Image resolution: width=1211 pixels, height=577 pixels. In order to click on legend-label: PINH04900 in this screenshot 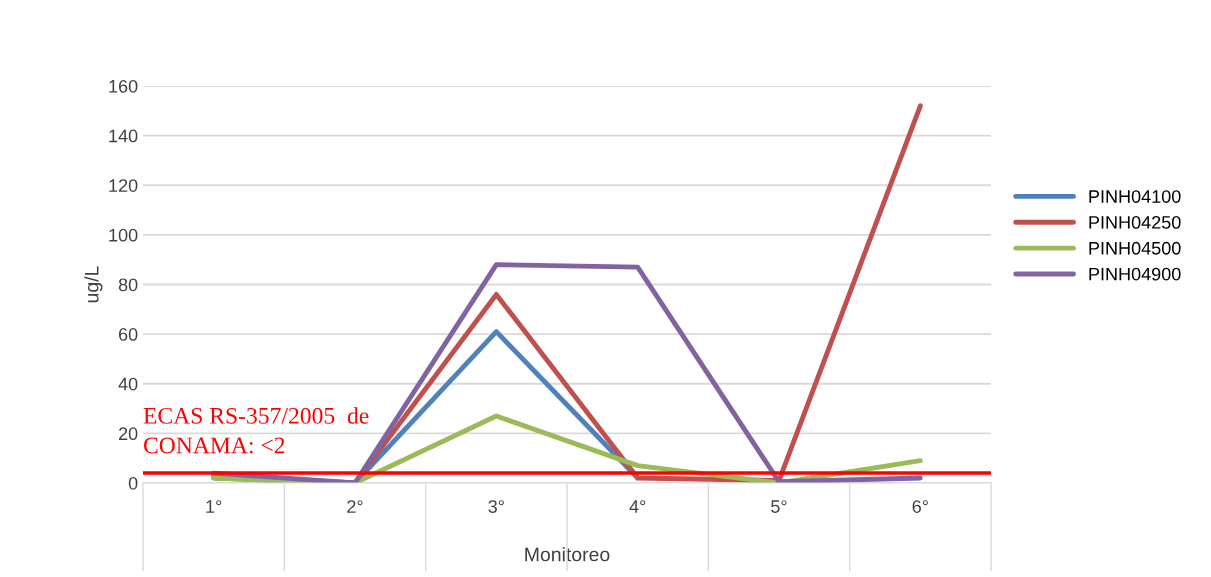, I will do `click(1135, 274)`.